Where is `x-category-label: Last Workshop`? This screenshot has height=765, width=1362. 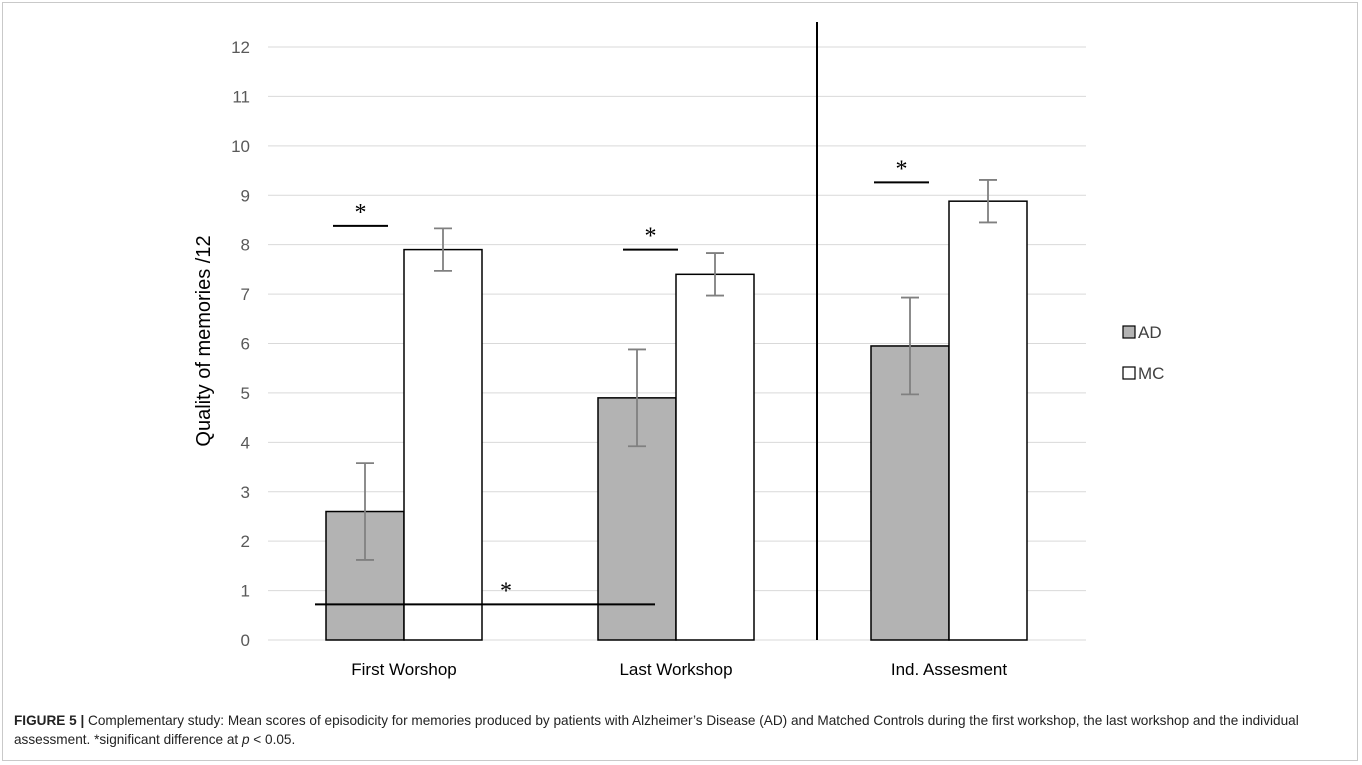 x-category-label: Last Workshop is located at coordinates (675, 669).